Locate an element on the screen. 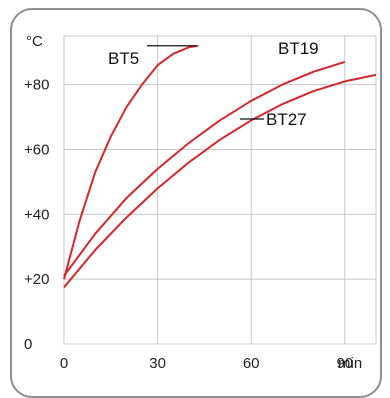 This screenshot has width=390, height=398. y-tick-label: +60 is located at coordinates (36, 149).